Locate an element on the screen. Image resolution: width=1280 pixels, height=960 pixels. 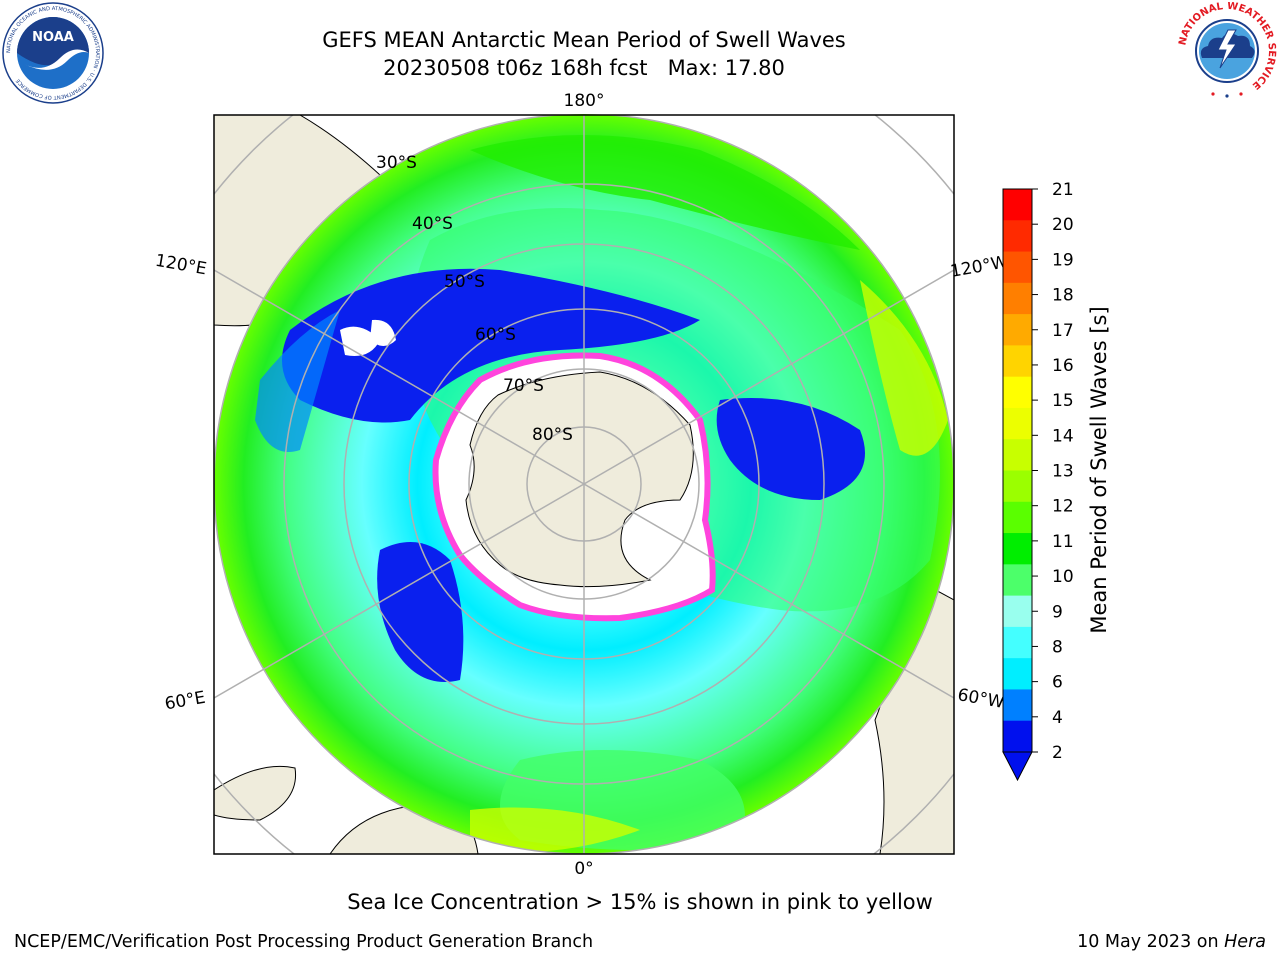
colorbar-tick-label: 2 is located at coordinates (1057, 753).